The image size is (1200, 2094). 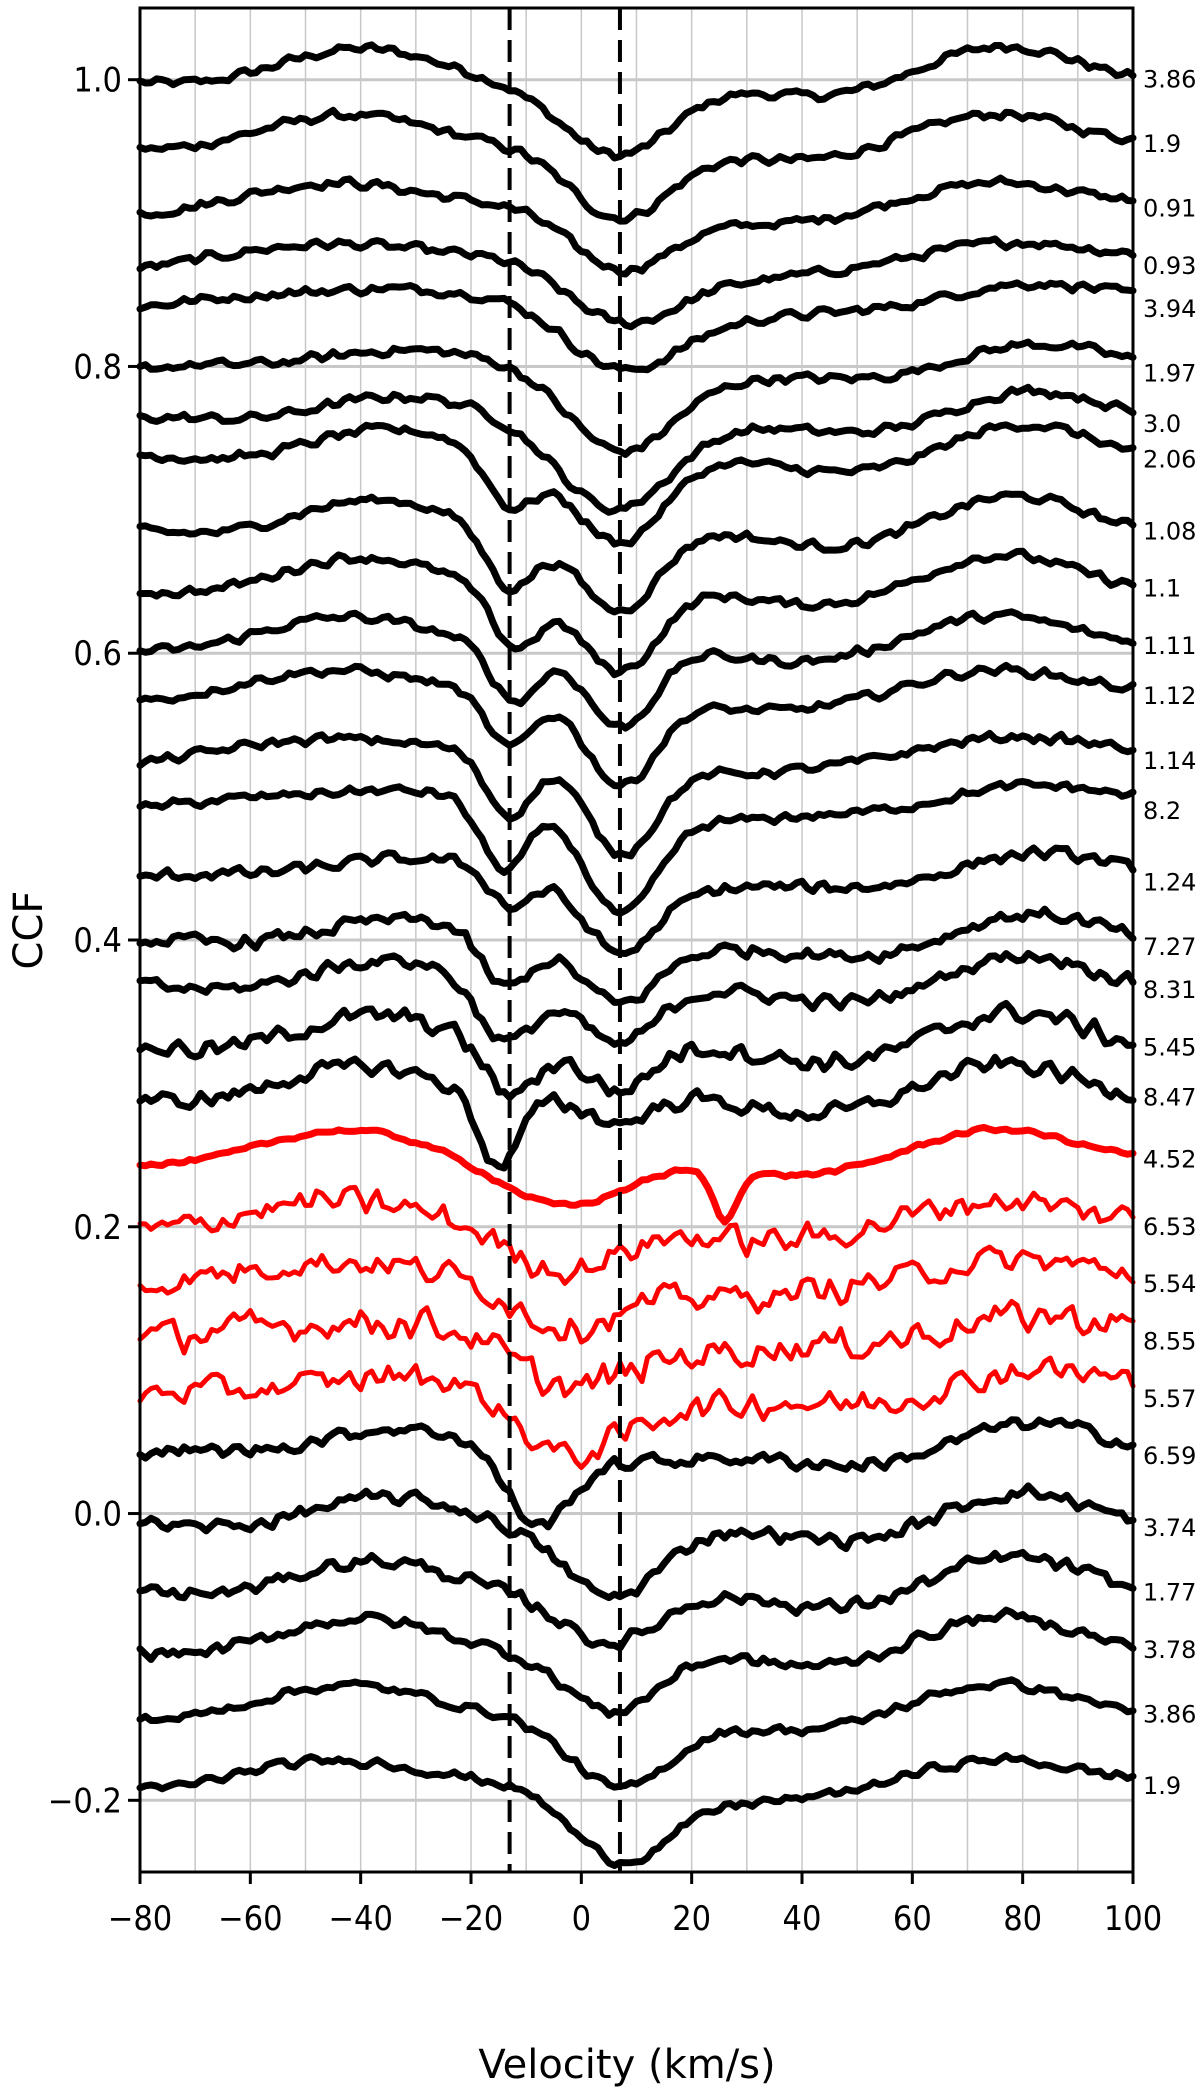 What do you see at coordinates (250, 1919) in the screenshot?
I see `x-tick-label: −60` at bounding box center [250, 1919].